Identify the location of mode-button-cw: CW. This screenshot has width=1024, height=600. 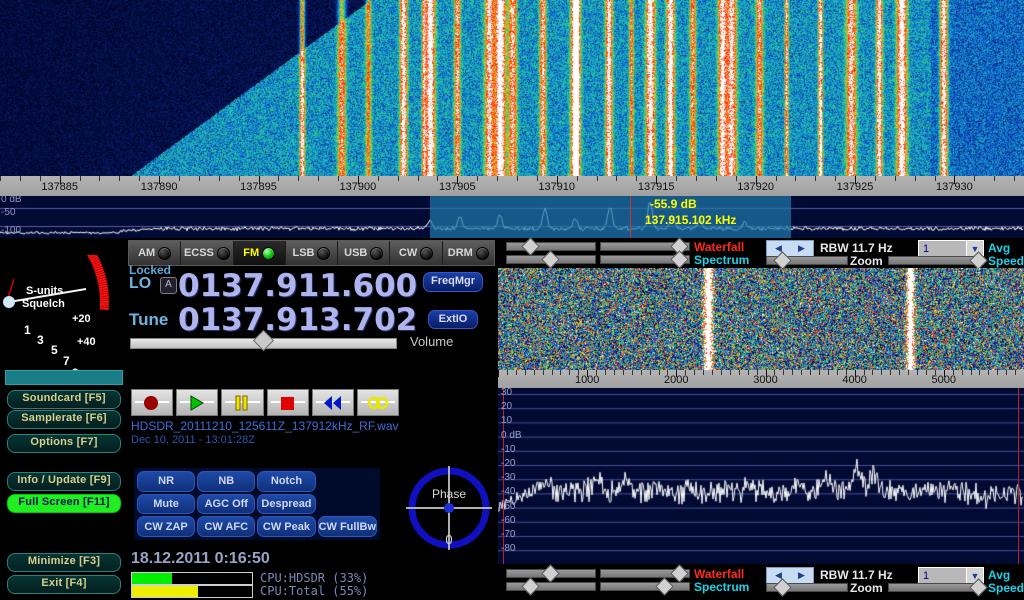
(416, 253).